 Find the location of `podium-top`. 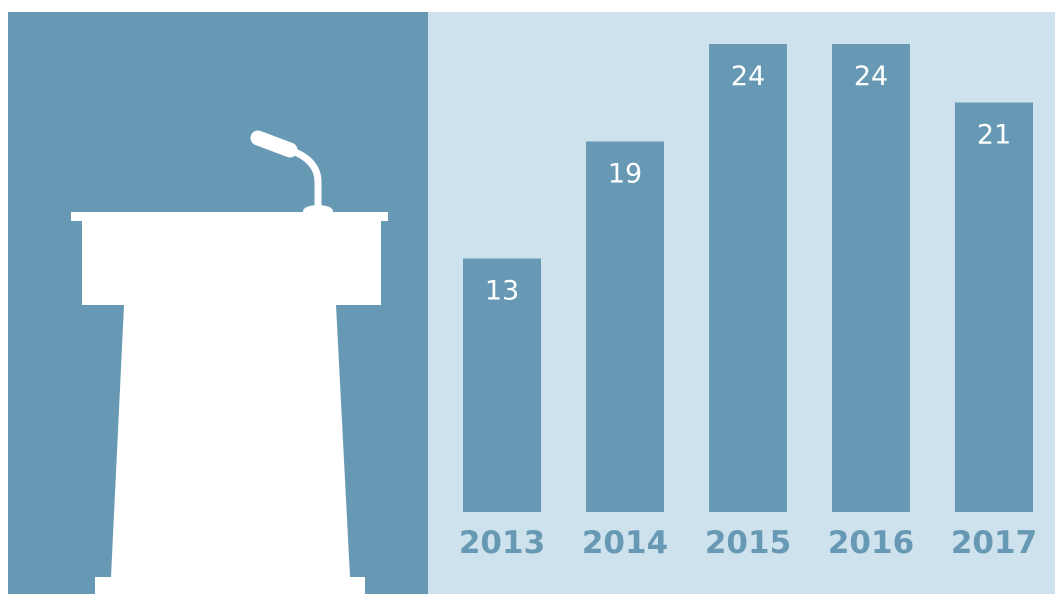

podium-top is located at coordinates (229, 216).